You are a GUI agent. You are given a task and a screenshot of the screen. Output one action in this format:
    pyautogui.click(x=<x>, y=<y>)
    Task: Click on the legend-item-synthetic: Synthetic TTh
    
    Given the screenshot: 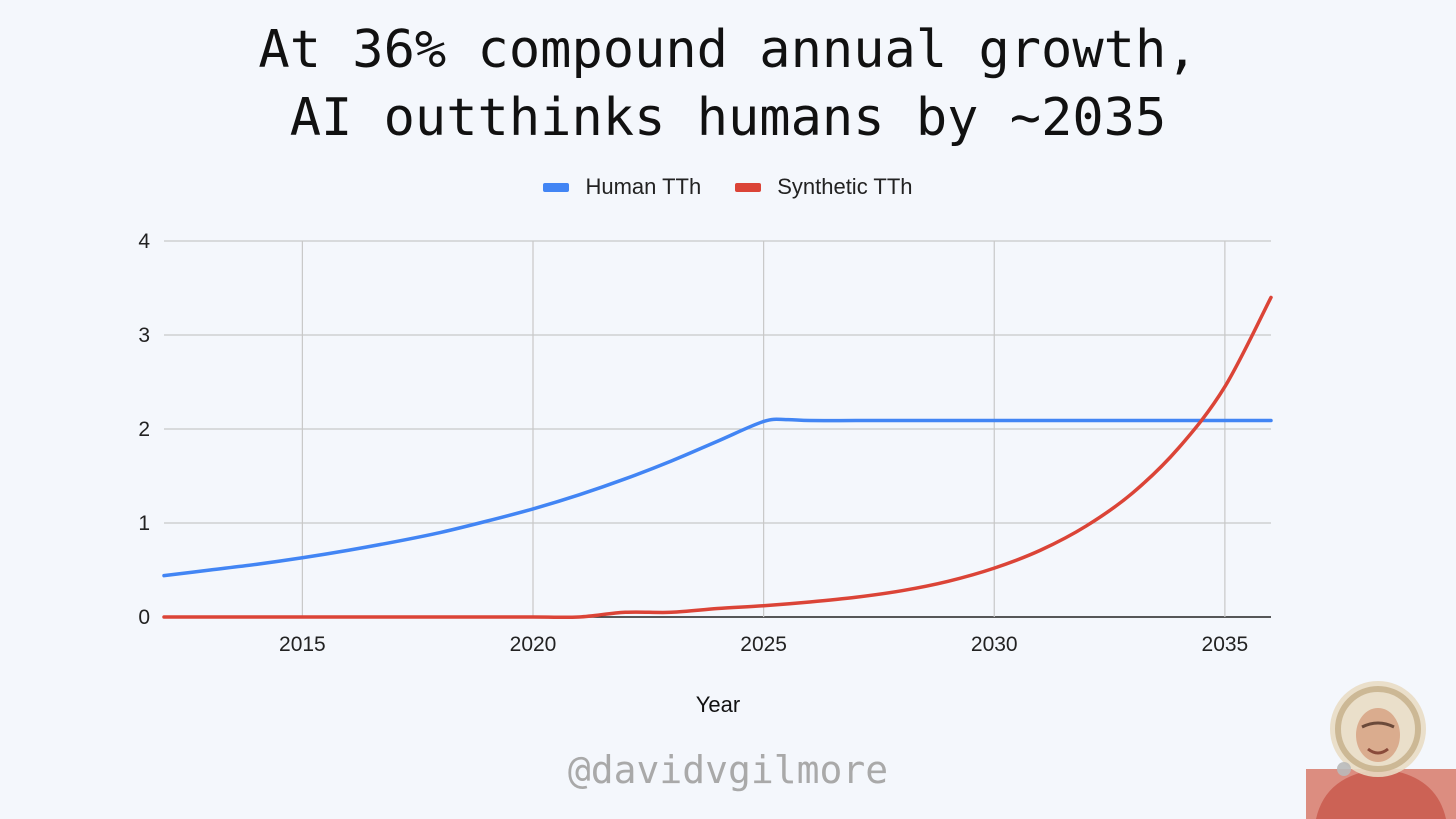 What is the action you would take?
    pyautogui.click(x=824, y=187)
    